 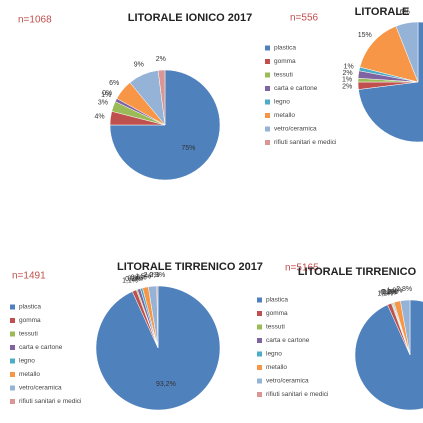 I want to click on slice-label: 1,9%, so click(x=395, y=291).